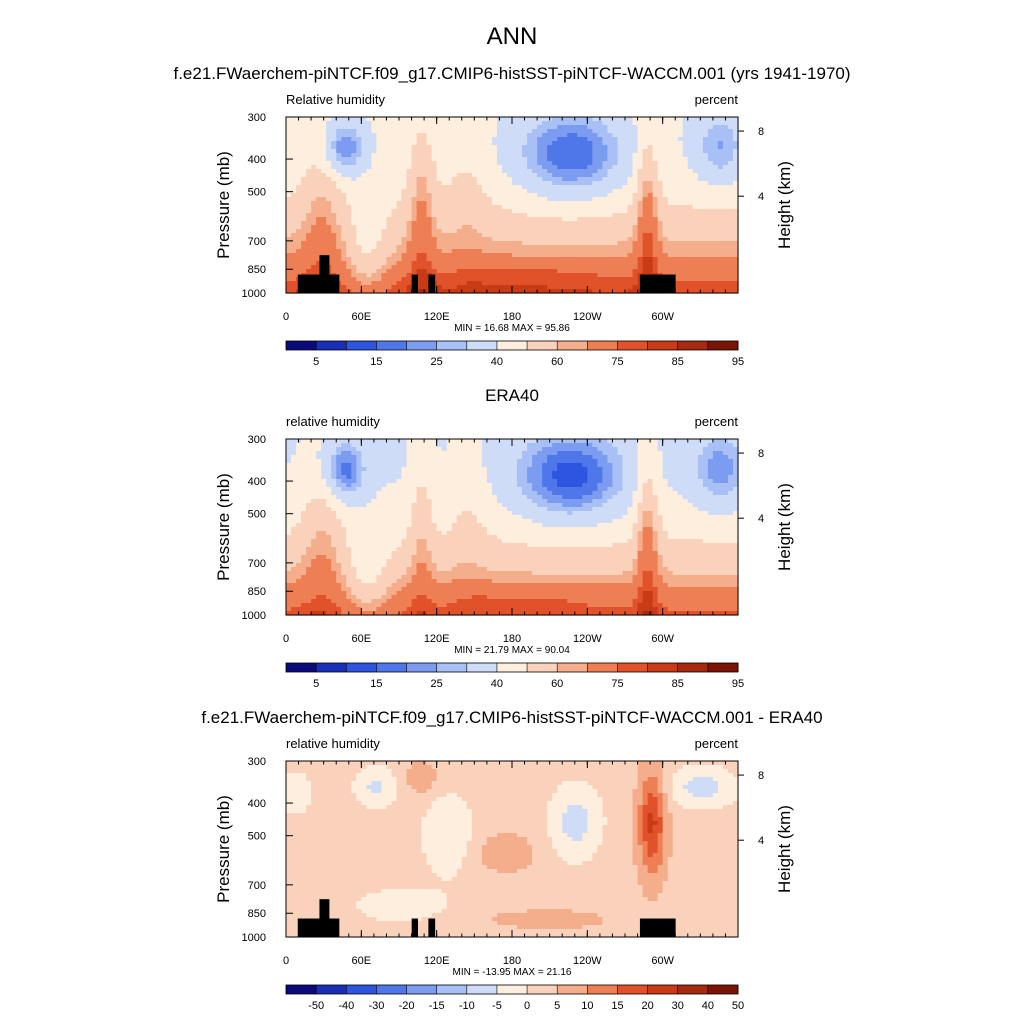  What do you see at coordinates (662, 317) in the screenshot?
I see `x-tick-label: 60W` at bounding box center [662, 317].